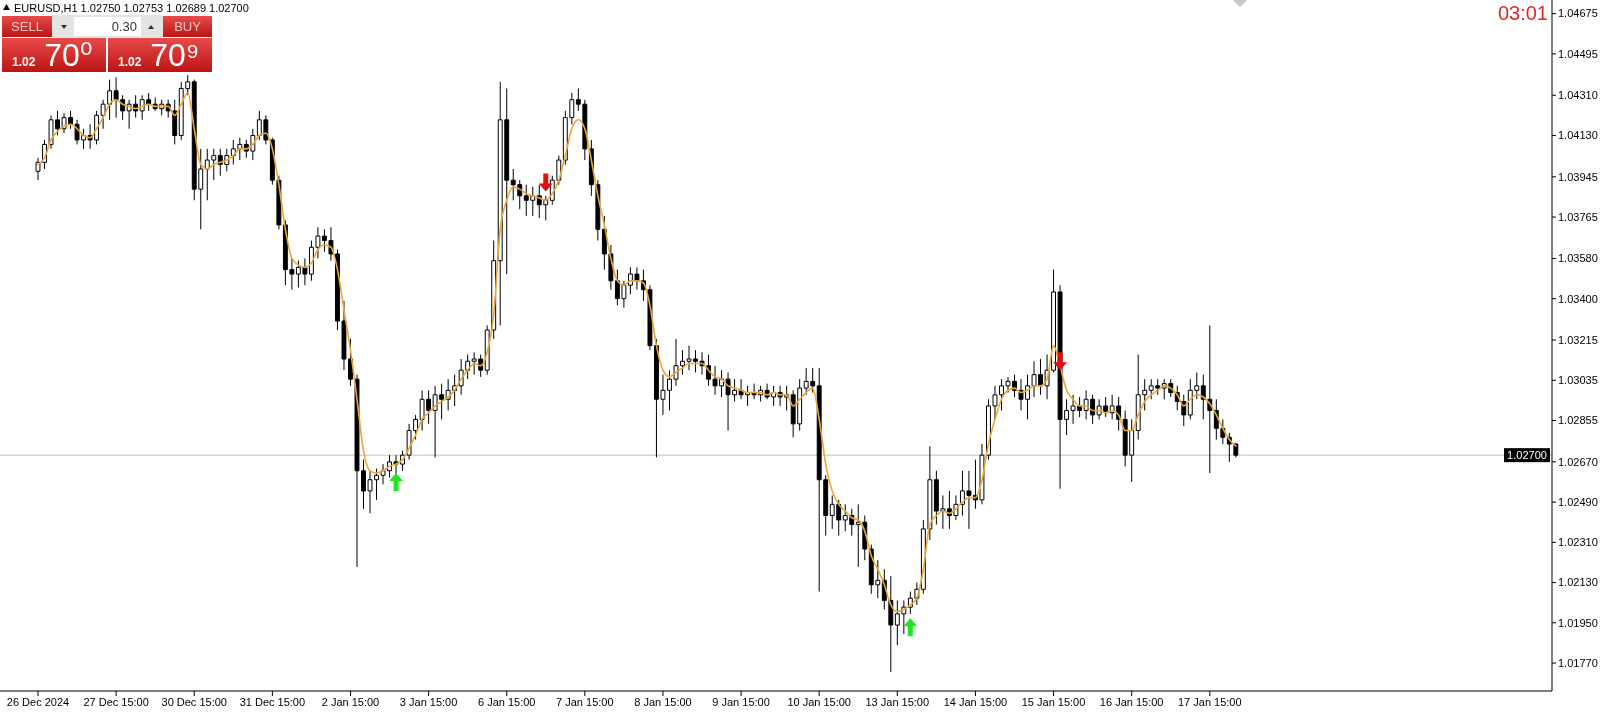  Describe the element at coordinates (1578, 258) in the screenshot. I see `y-tick-label: 1.03580` at that location.